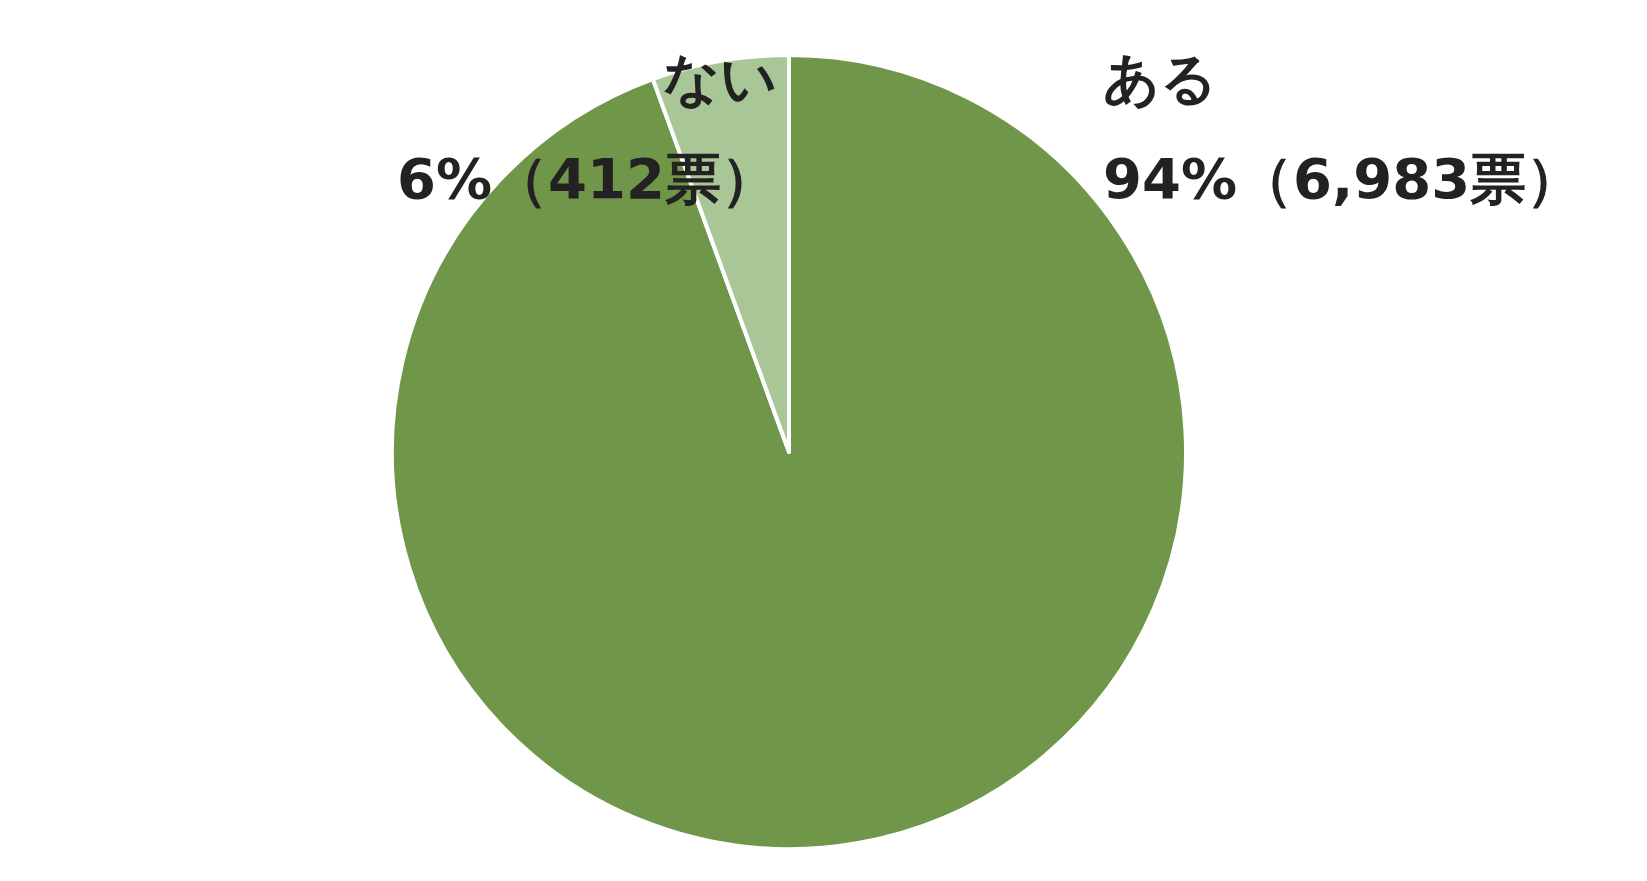 Image resolution: width=1647 pixels, height=881 pixels. What do you see at coordinates (1343, 178) in the screenshot?
I see `data-label: 94%（6,983票）` at bounding box center [1343, 178].